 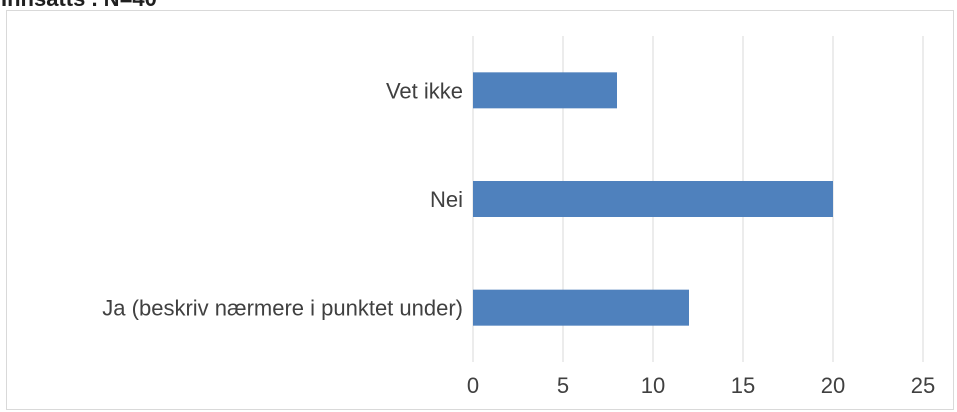 What do you see at coordinates (79, 6) in the screenshot?
I see `page-title: Innsatts . N=40` at bounding box center [79, 6].